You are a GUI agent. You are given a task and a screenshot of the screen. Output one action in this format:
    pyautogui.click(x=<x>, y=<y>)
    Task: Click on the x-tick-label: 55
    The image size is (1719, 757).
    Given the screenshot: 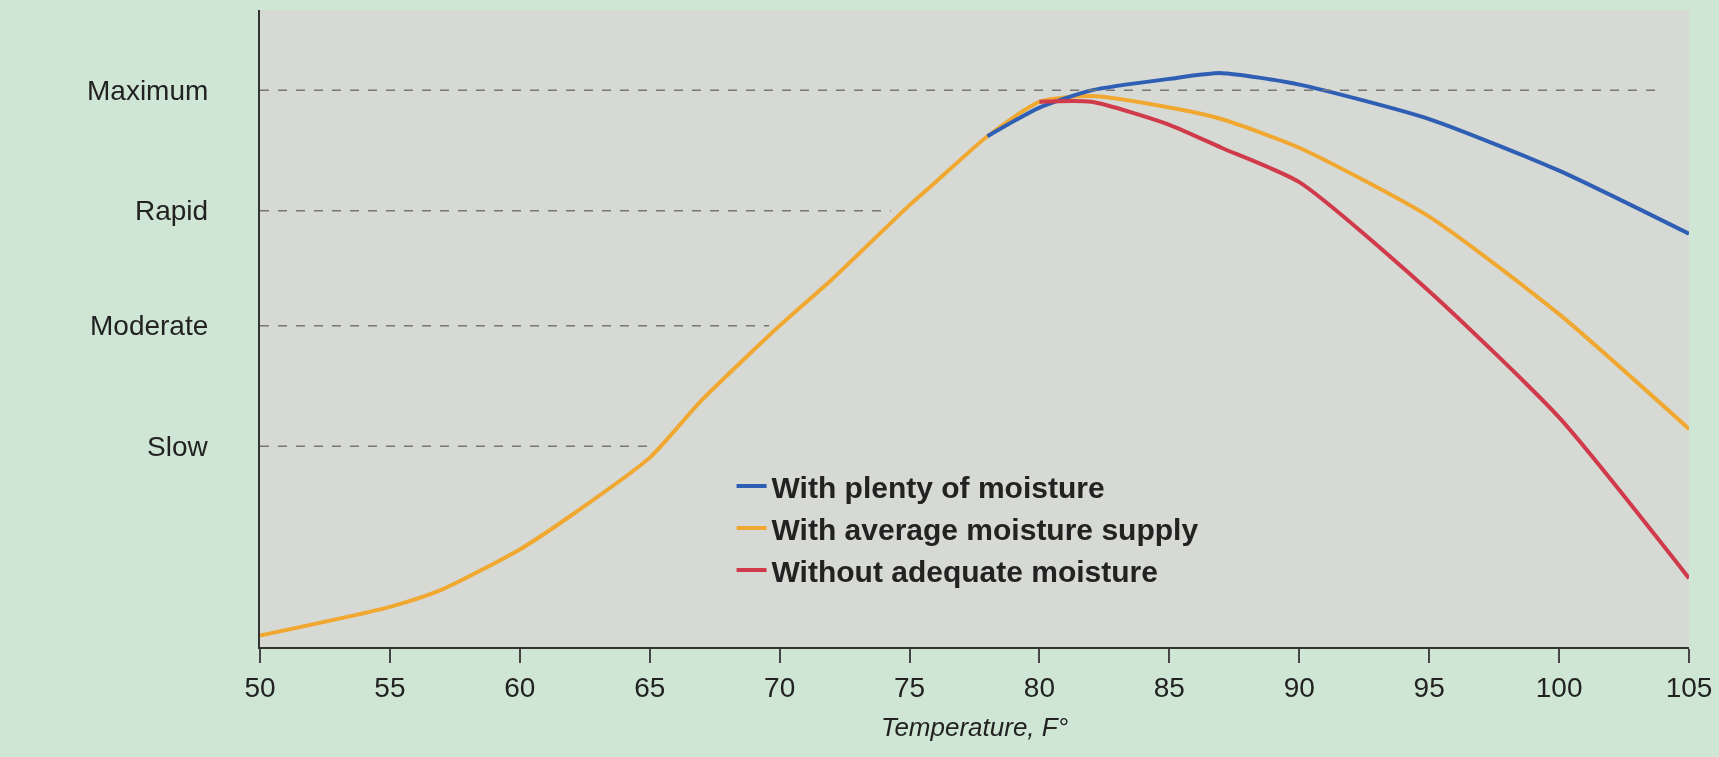 What is the action you would take?
    pyautogui.click(x=390, y=687)
    